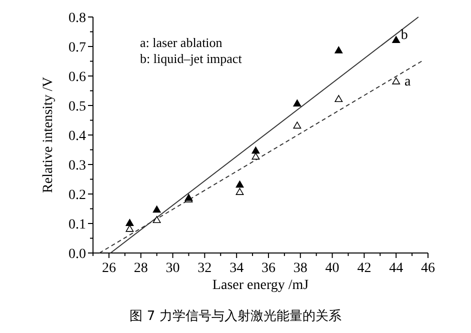 This screenshot has width=471, height=333. What do you see at coordinates (404, 35) in the screenshot?
I see `series-label: b` at bounding box center [404, 35].